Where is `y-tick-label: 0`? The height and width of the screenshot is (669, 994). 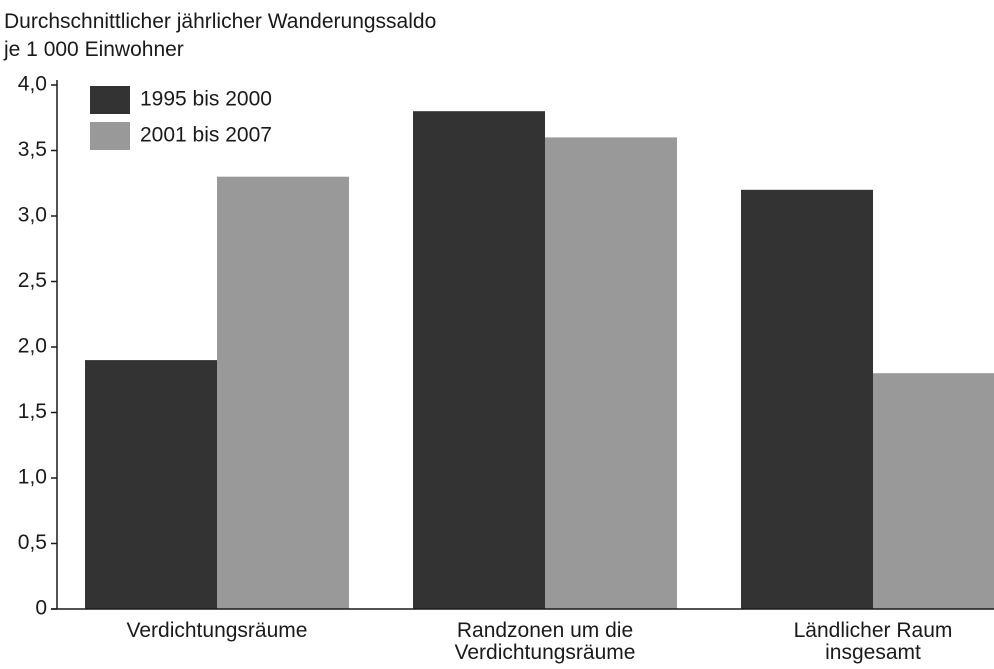 y-tick-label: 0 is located at coordinates (41, 608).